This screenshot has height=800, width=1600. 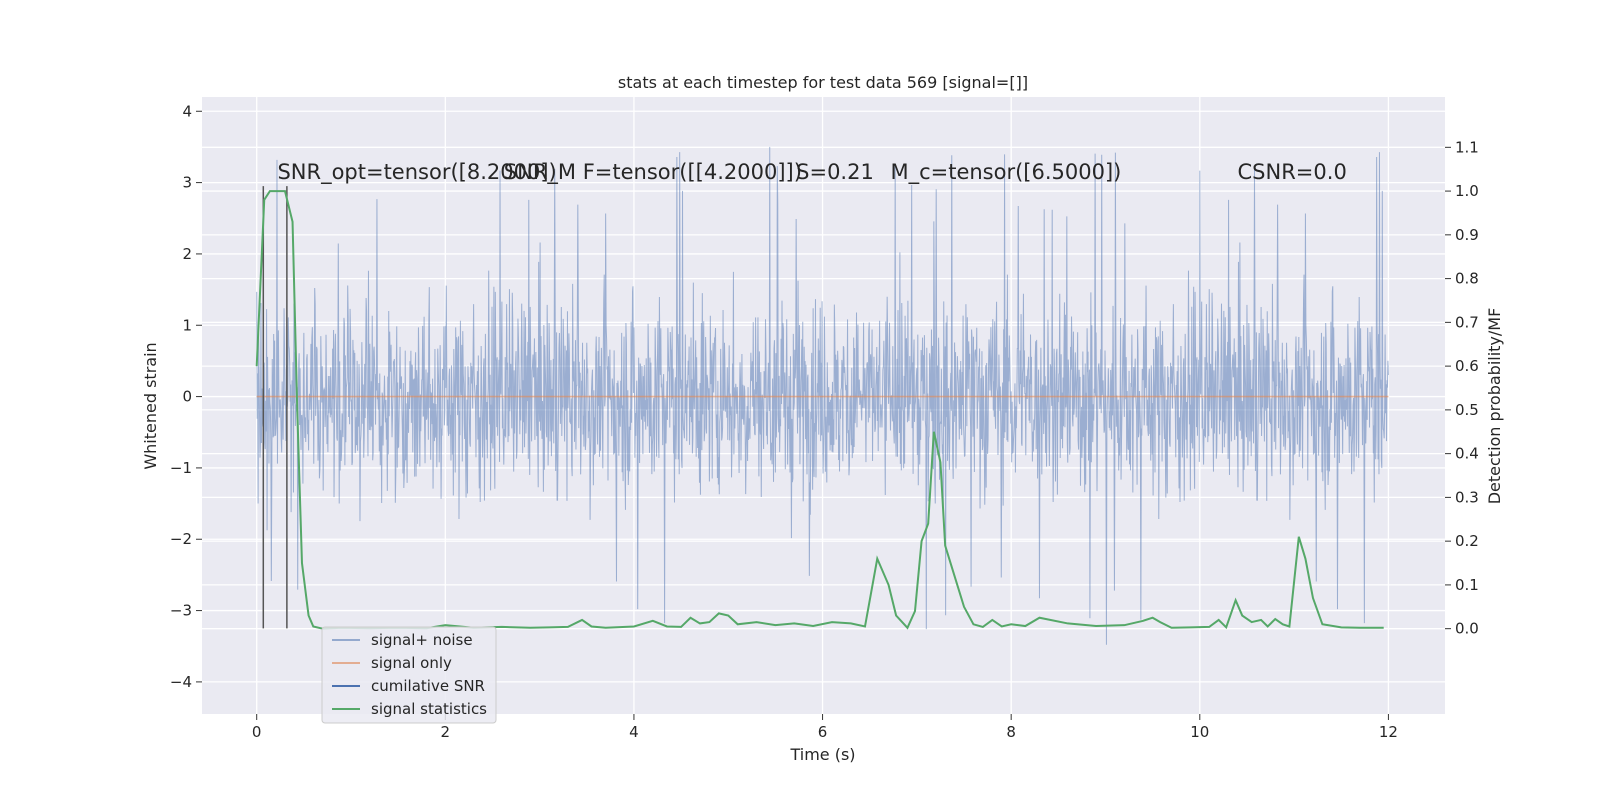 What do you see at coordinates (181, 539) in the screenshot?
I see `y-tick-label: −2` at bounding box center [181, 539].